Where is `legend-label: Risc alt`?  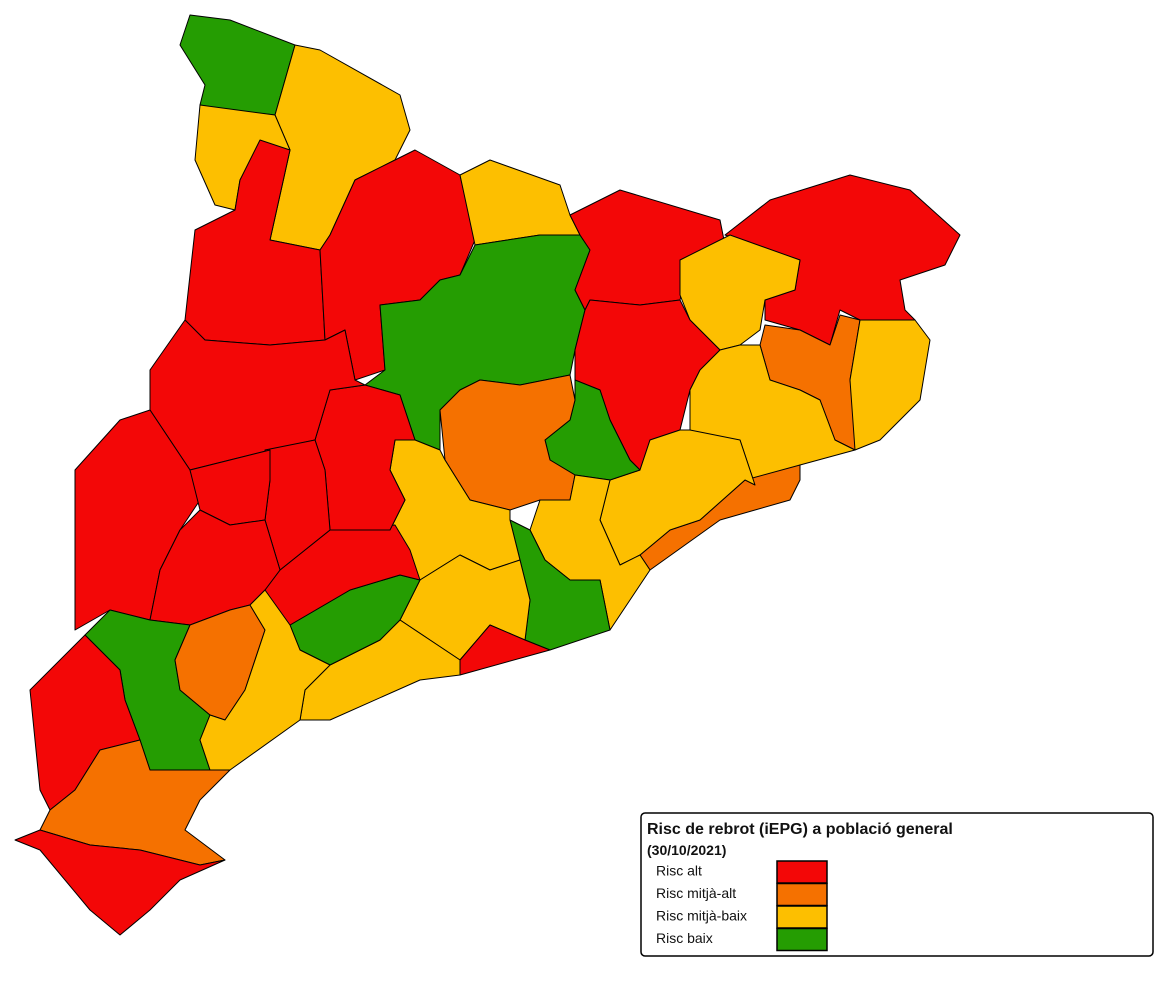 legend-label: Risc alt is located at coordinates (679, 871).